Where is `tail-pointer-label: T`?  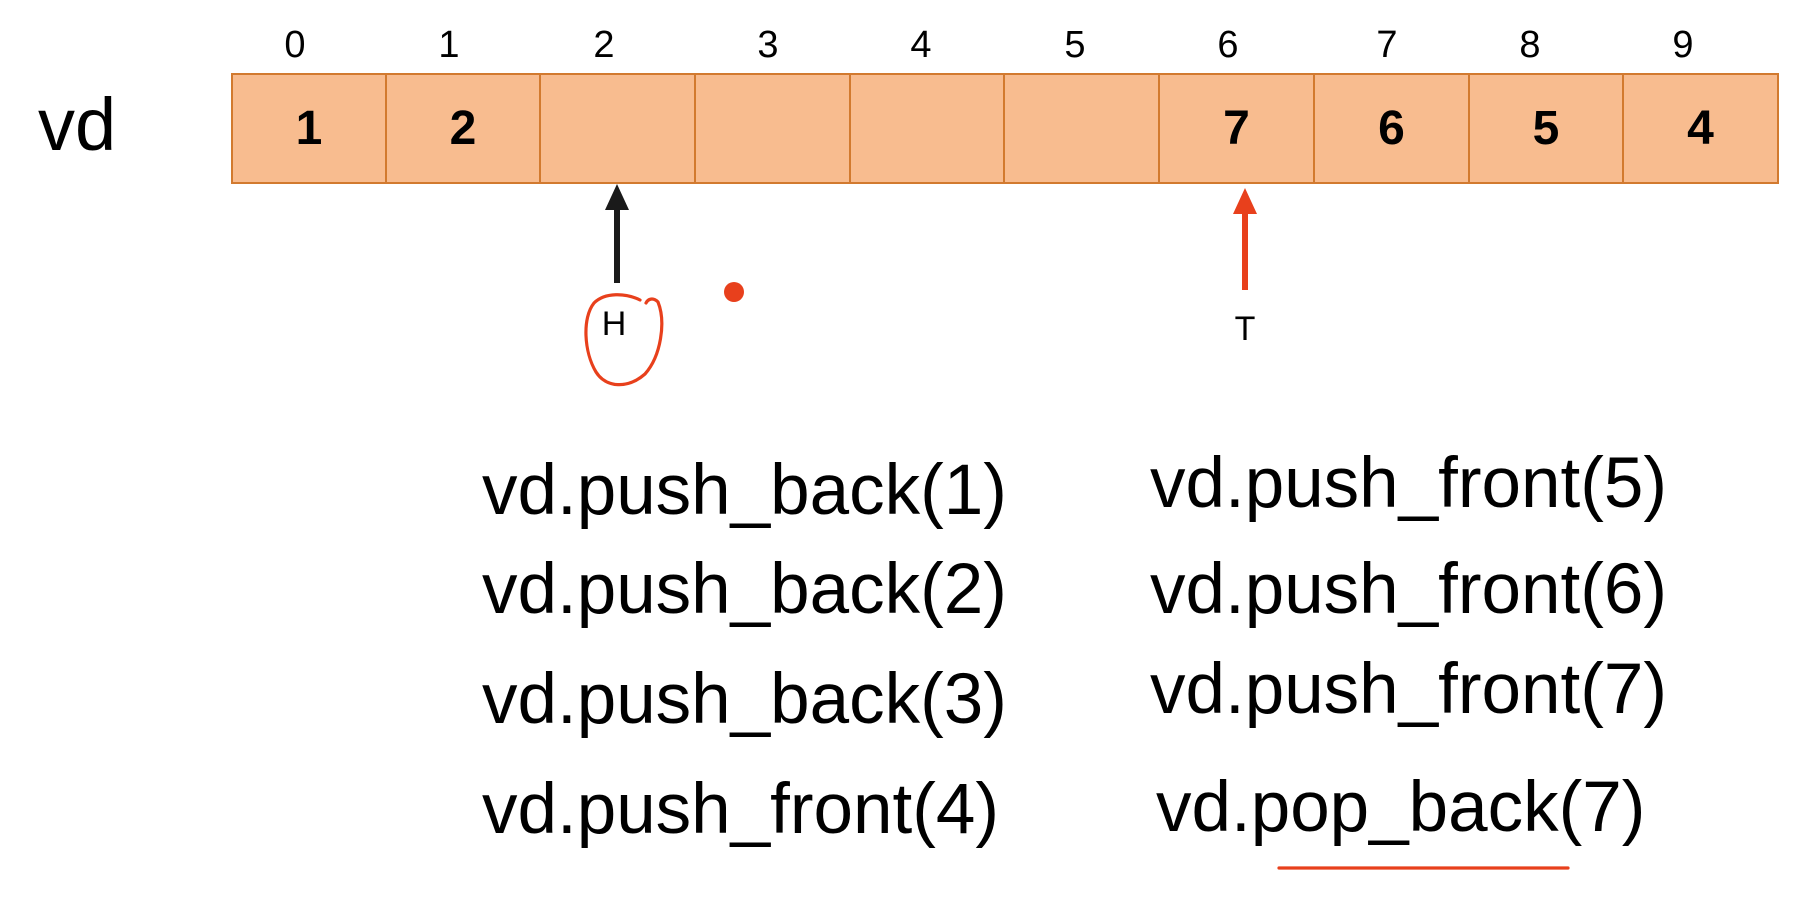 tail-pointer-label: T is located at coordinates (1245, 329).